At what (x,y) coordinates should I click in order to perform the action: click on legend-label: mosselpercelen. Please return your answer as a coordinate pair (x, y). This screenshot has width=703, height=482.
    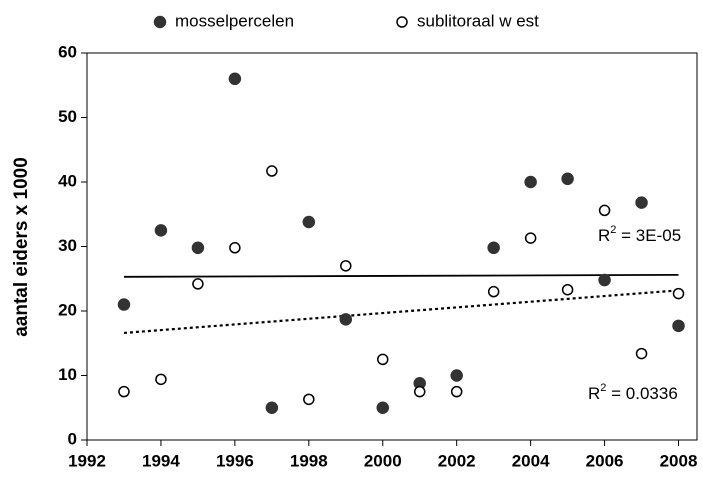
    Looking at the image, I should click on (234, 20).